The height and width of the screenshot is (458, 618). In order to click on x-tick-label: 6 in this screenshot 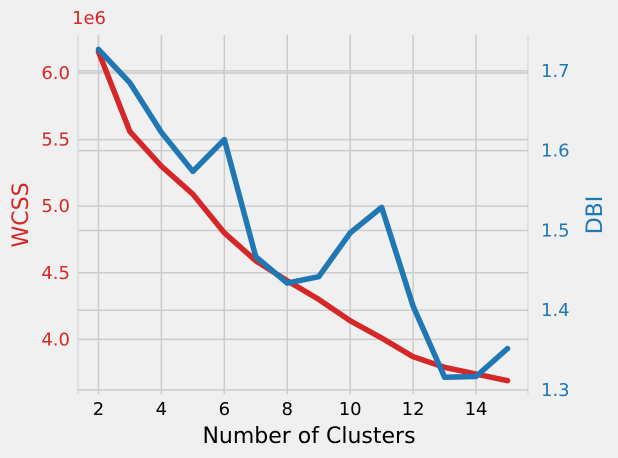, I will do `click(224, 409)`.